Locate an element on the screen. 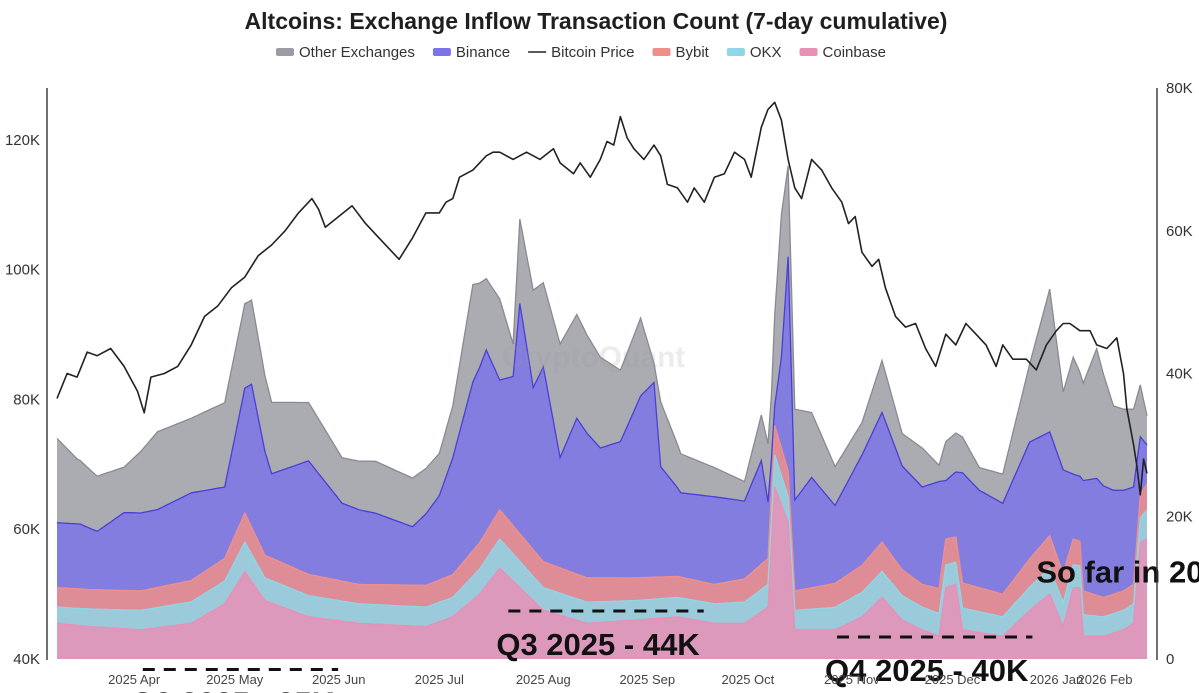 The height and width of the screenshot is (693, 1199). legend-item-coinbase: Coinbase is located at coordinates (842, 52).